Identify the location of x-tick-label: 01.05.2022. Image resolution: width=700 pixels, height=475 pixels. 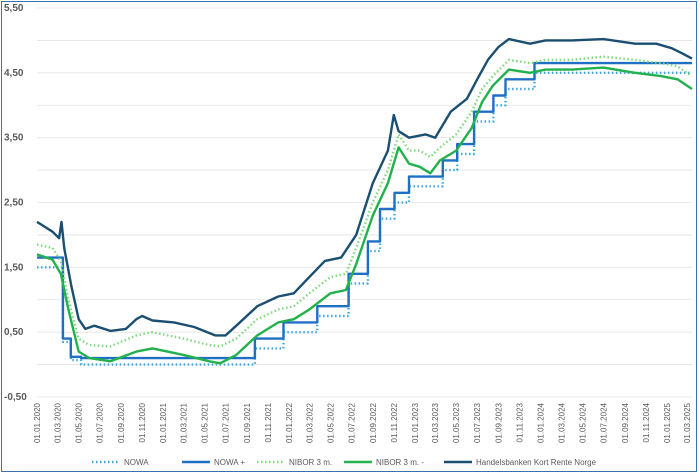
(330, 422).